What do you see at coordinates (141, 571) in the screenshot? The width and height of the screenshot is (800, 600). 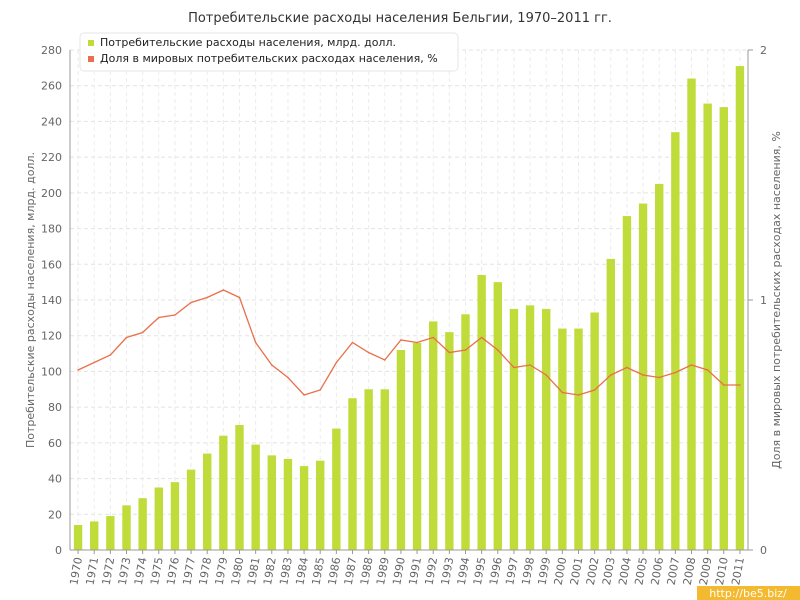 I see `x-tick-label: 1974` at bounding box center [141, 571].